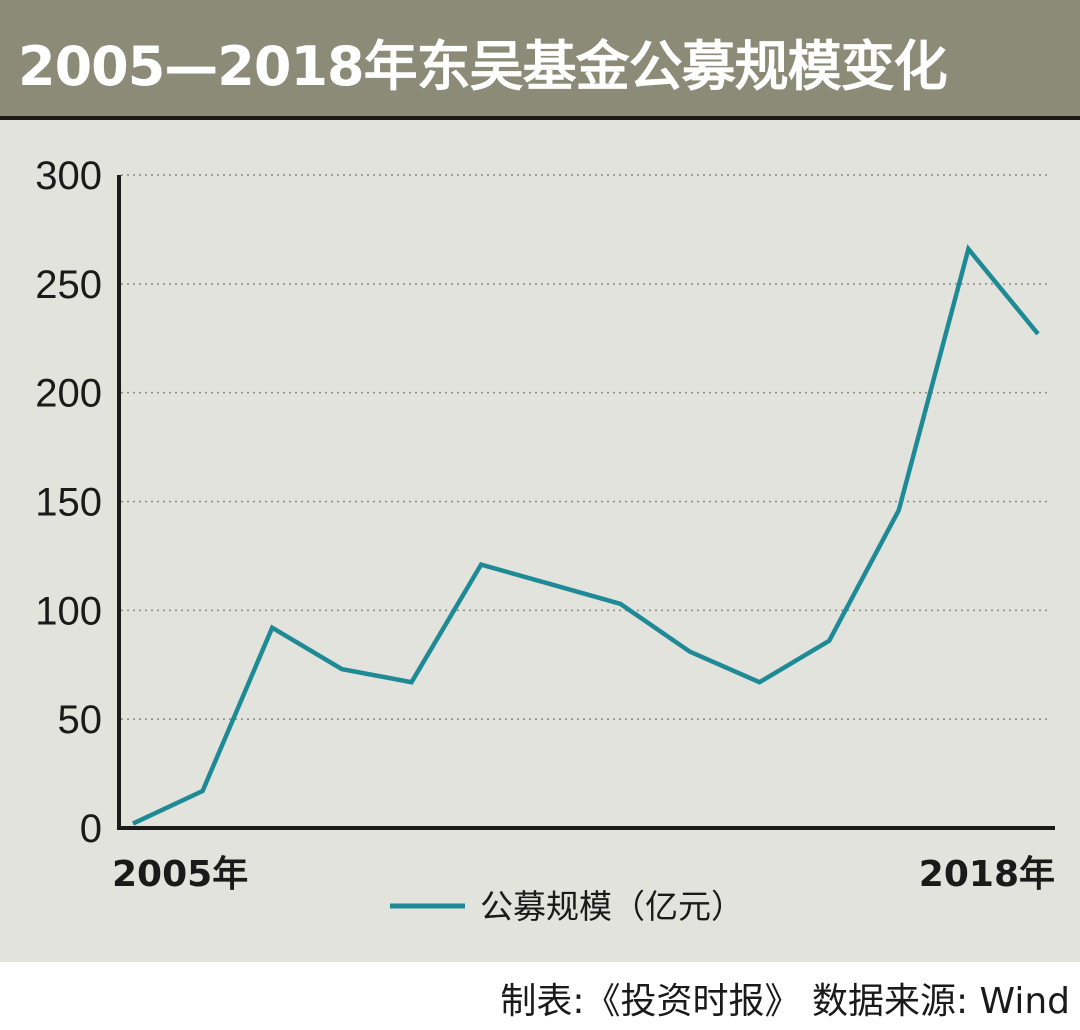  What do you see at coordinates (80, 720) in the screenshot?
I see `y-tick-label: 50` at bounding box center [80, 720].